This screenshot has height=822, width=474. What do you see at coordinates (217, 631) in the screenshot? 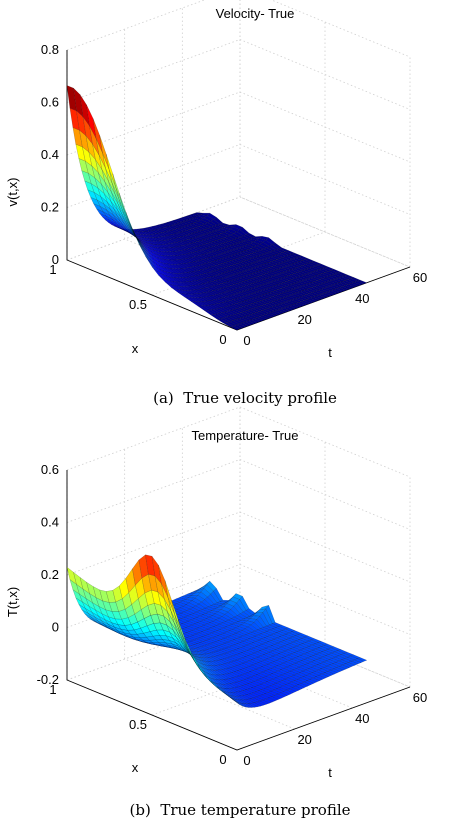
I see `temperature-surface` at bounding box center [217, 631].